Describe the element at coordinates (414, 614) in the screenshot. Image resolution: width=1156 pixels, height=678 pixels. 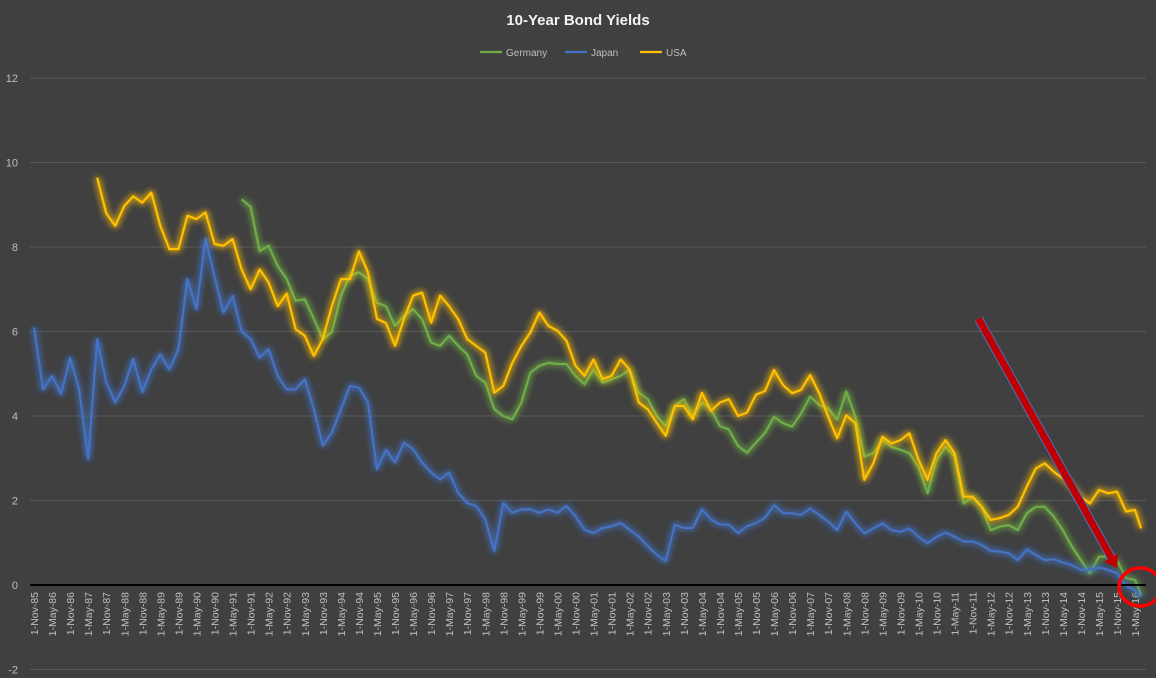
I see `x-tick-label: 1-May-96` at that location.